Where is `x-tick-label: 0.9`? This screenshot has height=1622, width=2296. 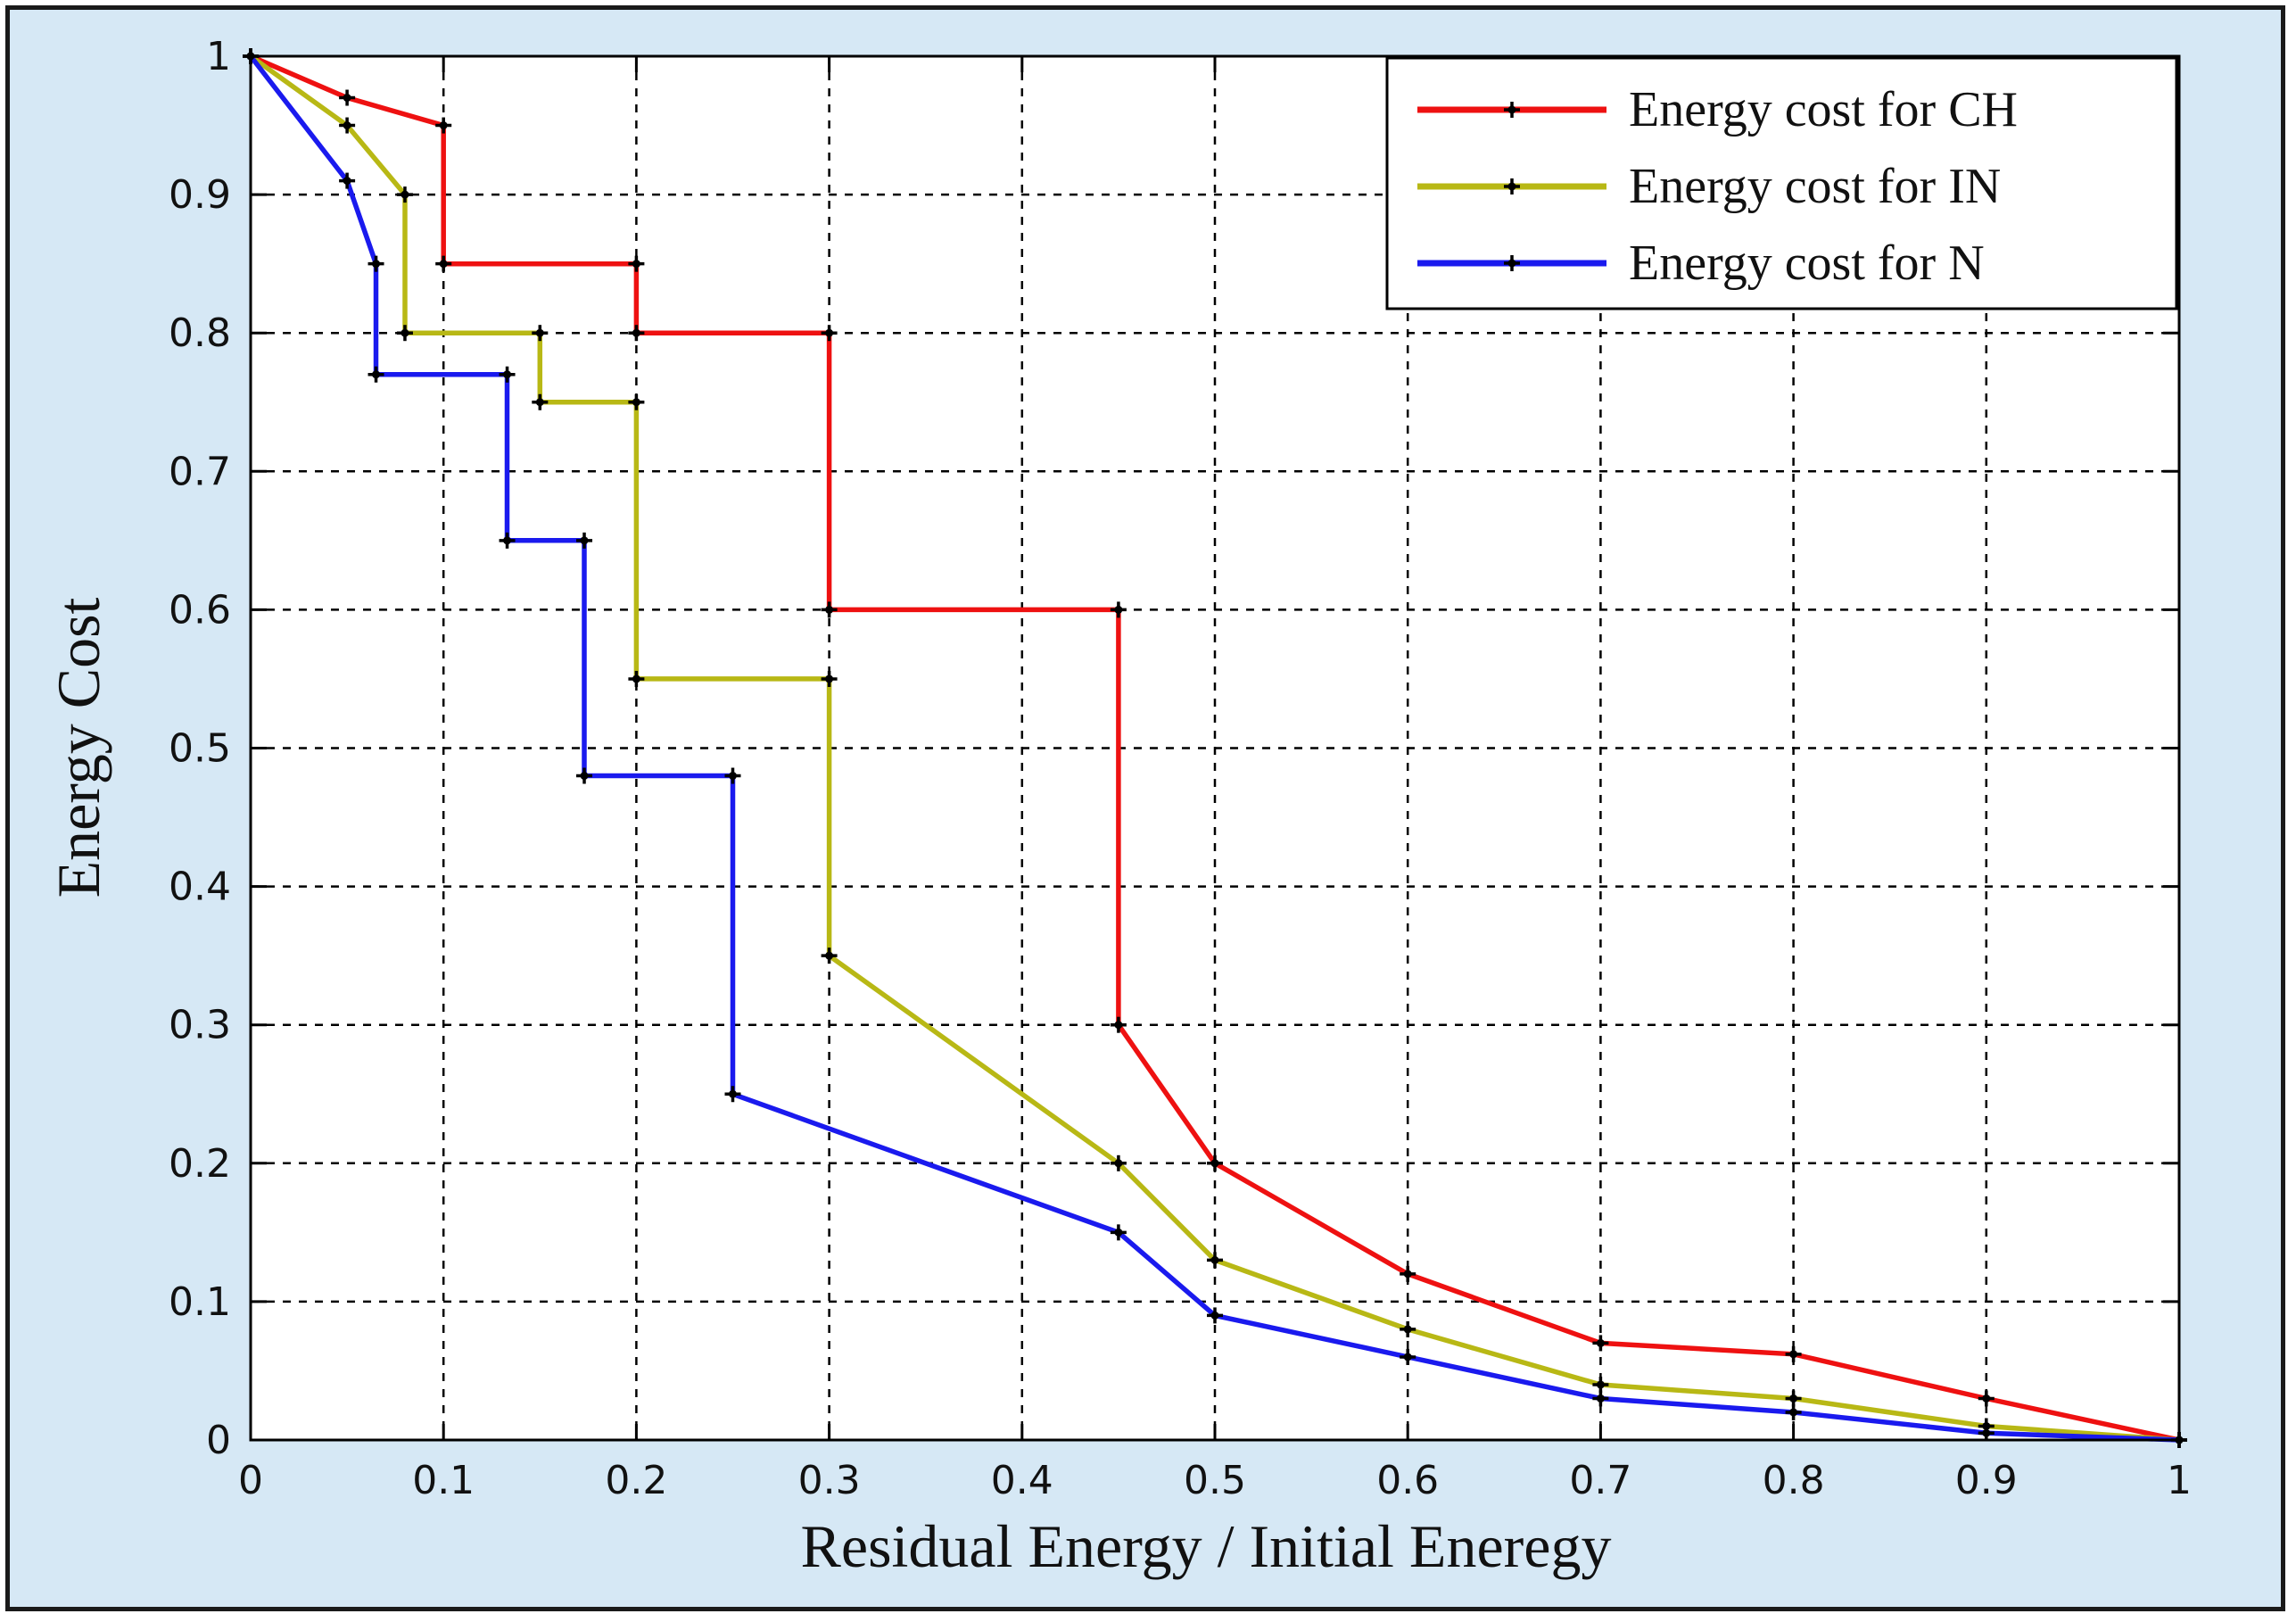 x-tick-label: 0.9 is located at coordinates (1986, 1480).